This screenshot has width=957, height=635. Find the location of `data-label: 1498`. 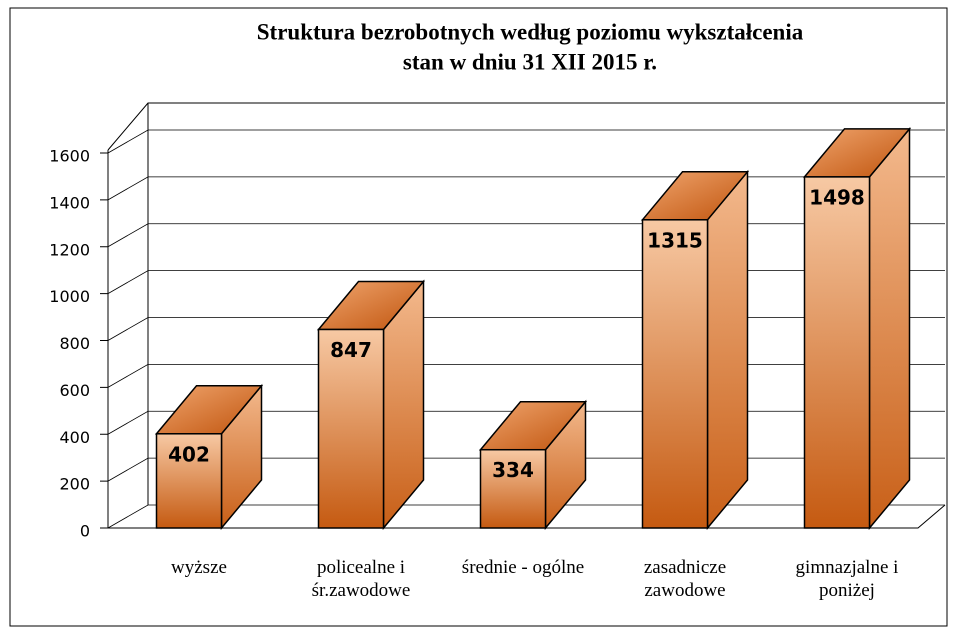

data-label: 1498 is located at coordinates (837, 197).